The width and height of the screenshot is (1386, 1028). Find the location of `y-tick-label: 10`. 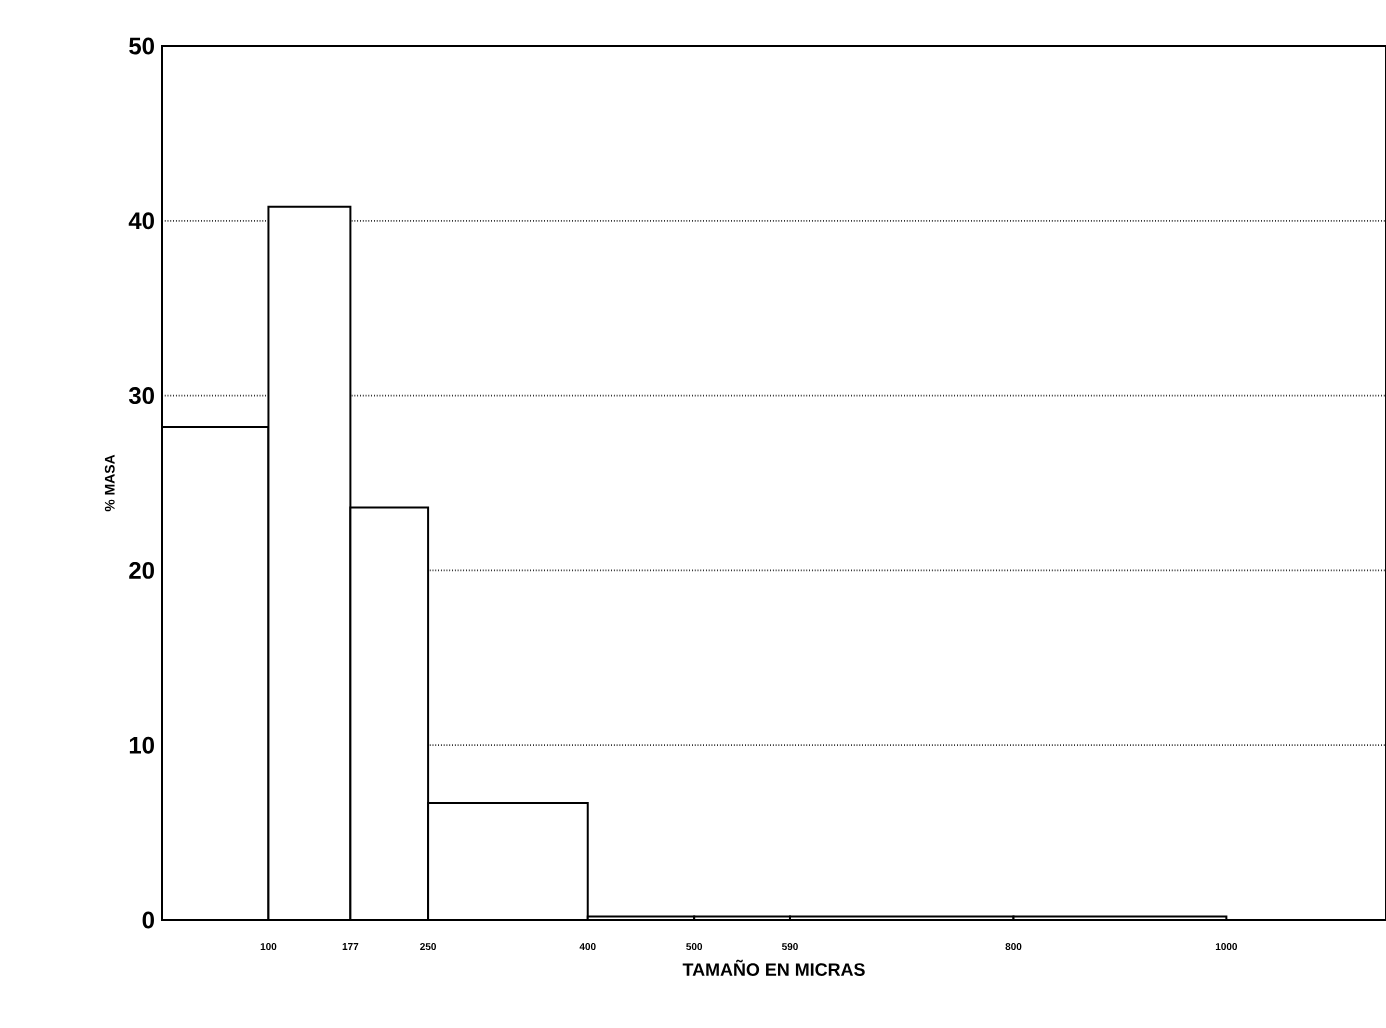

y-tick-label: 10 is located at coordinates (141, 745).